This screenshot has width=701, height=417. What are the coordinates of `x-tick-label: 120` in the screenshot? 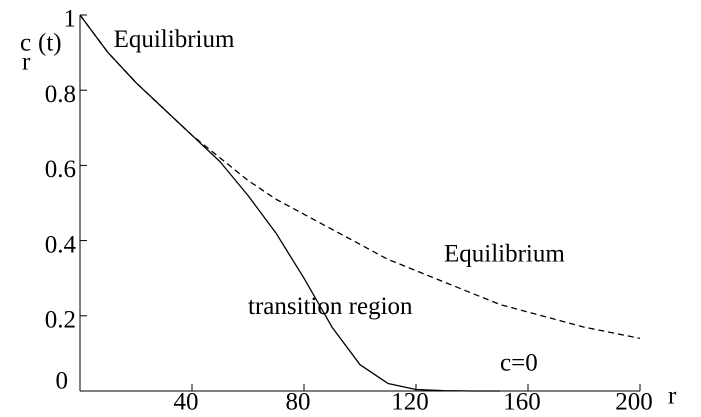 It's located at (410, 402).